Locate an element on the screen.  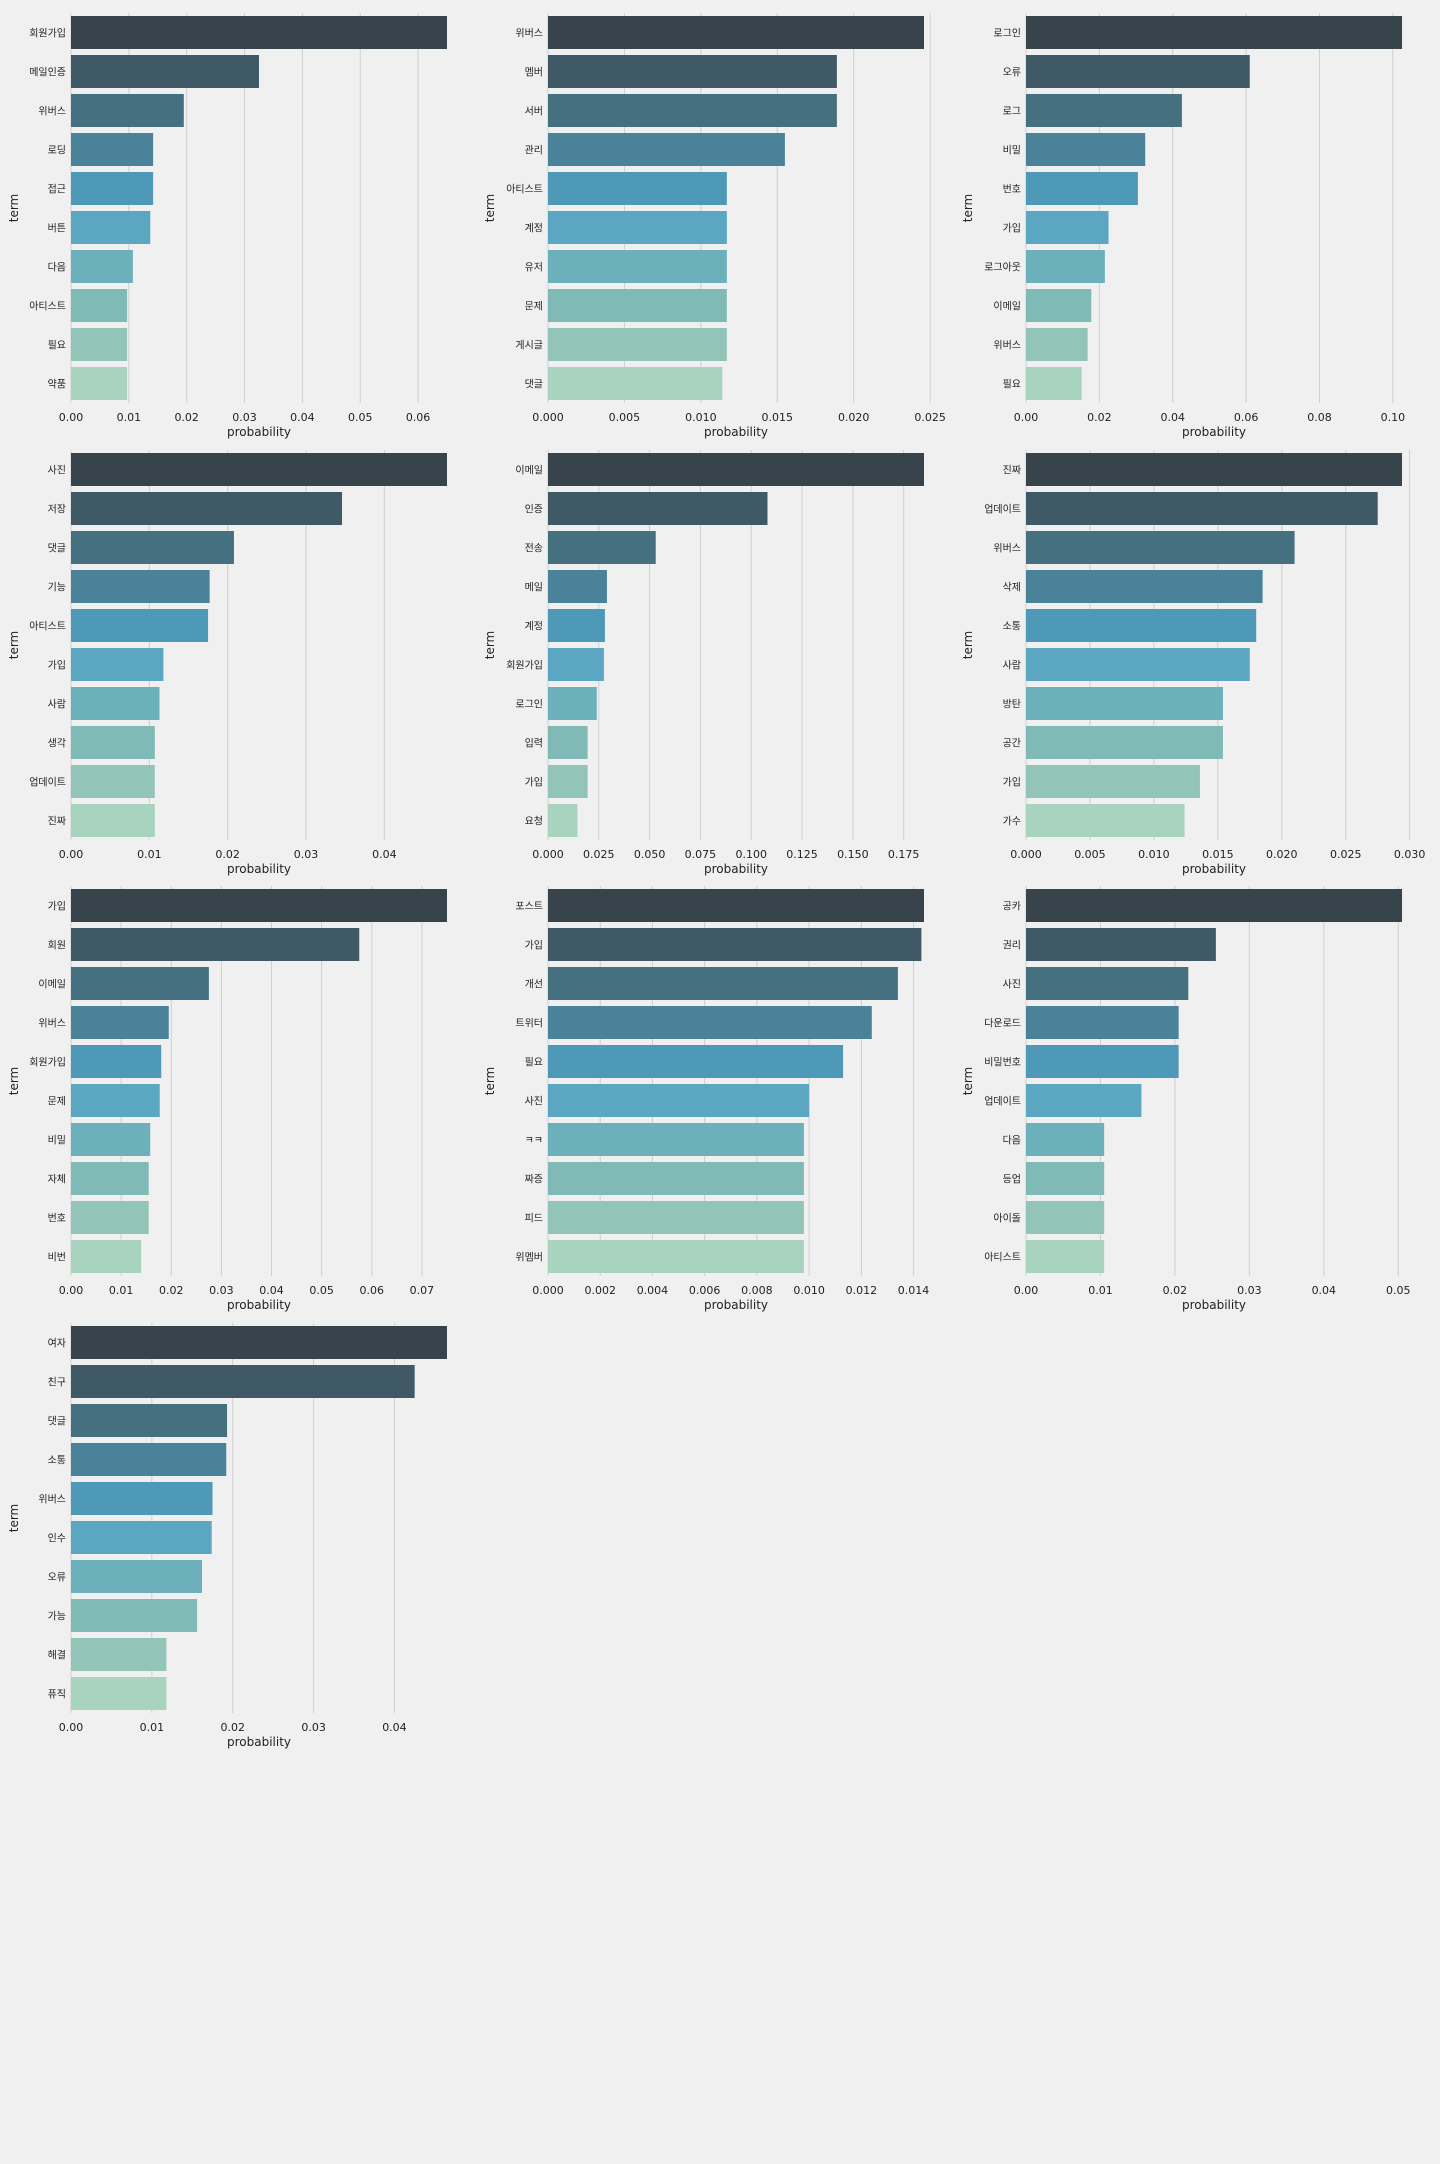
category-label: 비밀번호 is located at coordinates (1002, 1063).